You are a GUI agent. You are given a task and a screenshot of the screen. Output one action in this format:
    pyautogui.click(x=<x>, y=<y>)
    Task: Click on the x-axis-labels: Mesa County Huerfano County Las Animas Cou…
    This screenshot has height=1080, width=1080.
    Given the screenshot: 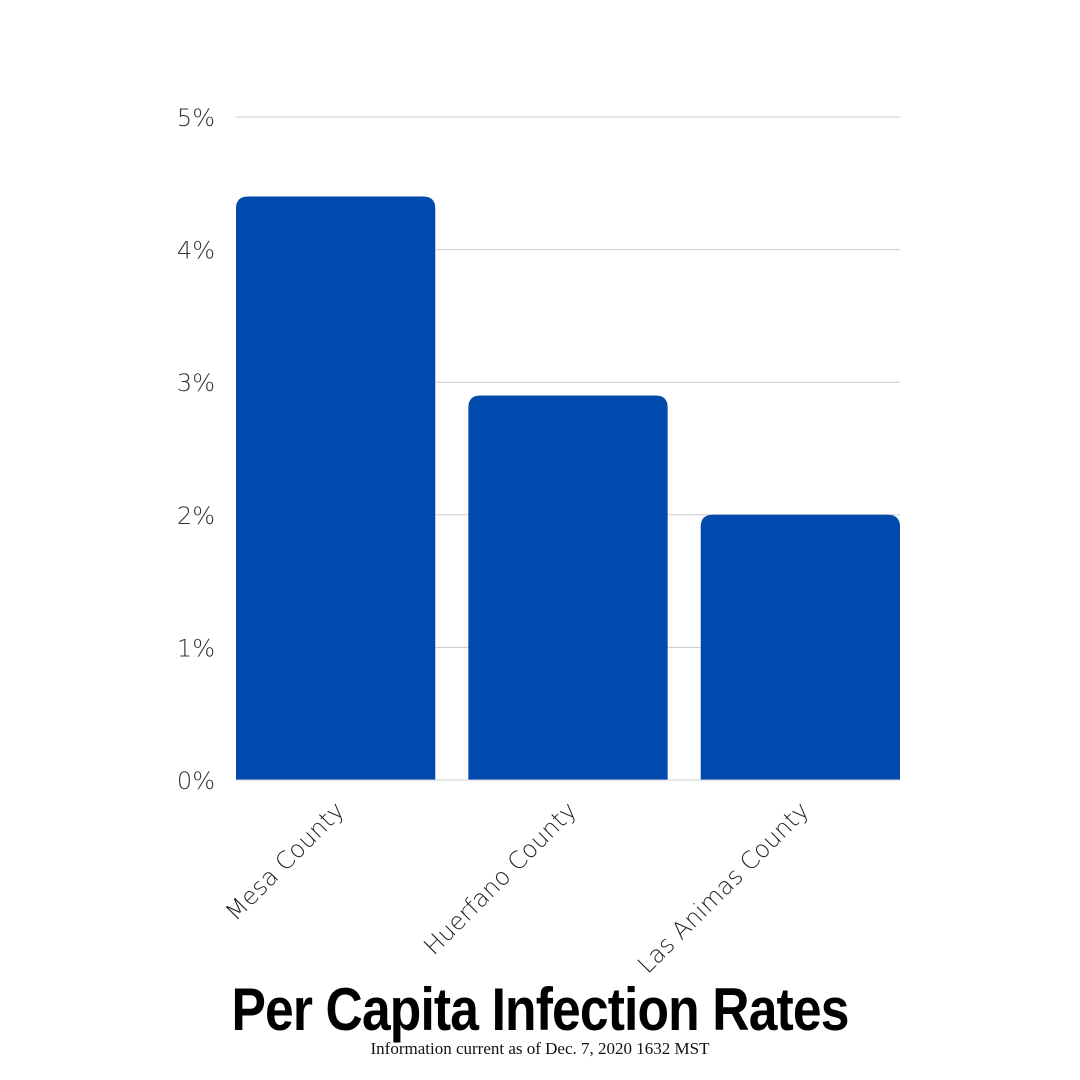 What is the action you would take?
    pyautogui.click(x=517, y=887)
    